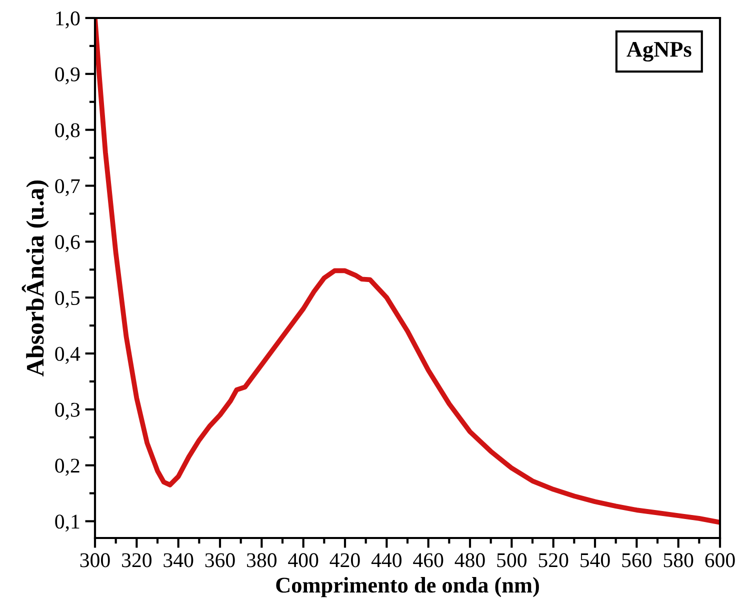  What do you see at coordinates (303, 560) in the screenshot?
I see `x-tick-label: 400` at bounding box center [303, 560].